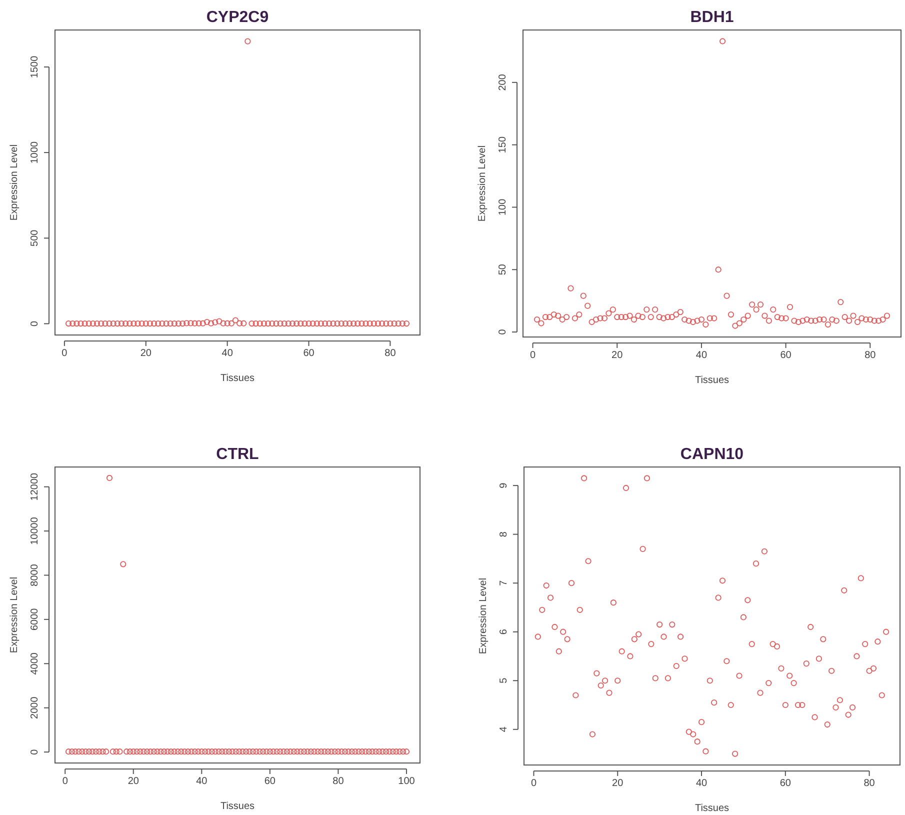  Describe the element at coordinates (35, 66) in the screenshot. I see `y-tick-label: 1500` at that location.